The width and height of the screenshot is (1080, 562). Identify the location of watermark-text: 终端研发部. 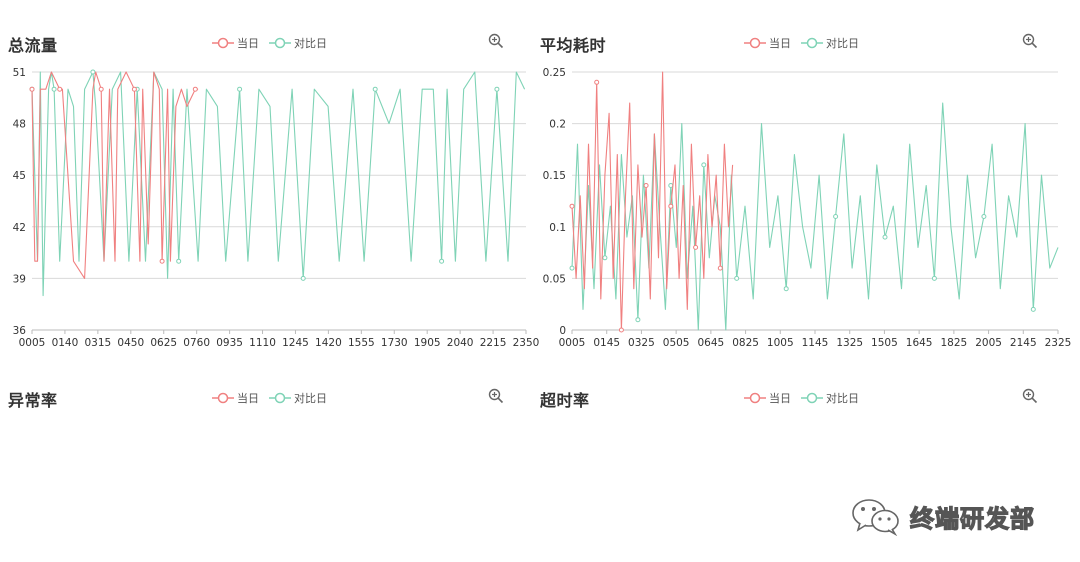
(972, 518).